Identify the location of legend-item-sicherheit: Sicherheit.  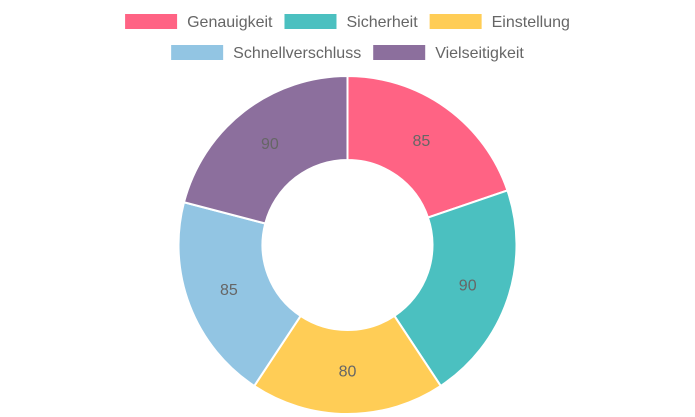
(351, 22).